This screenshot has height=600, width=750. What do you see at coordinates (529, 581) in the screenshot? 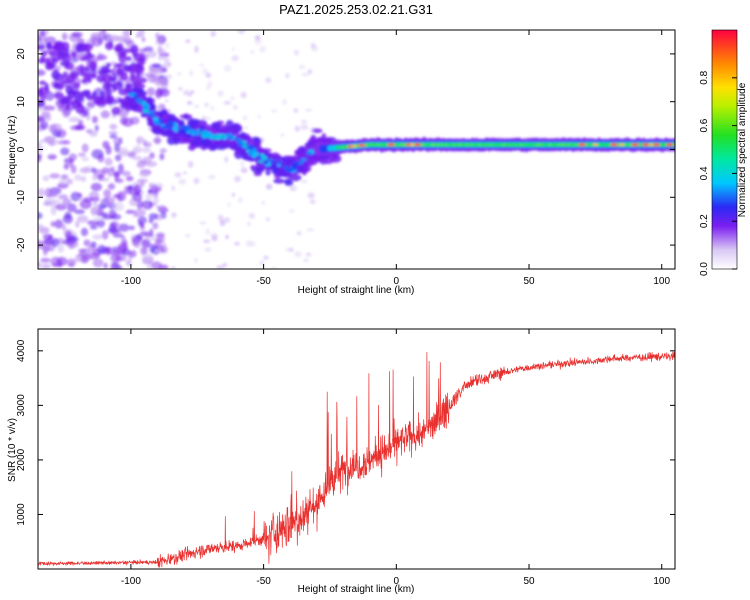
I see `snr-x-tick-label: 50` at bounding box center [529, 581].